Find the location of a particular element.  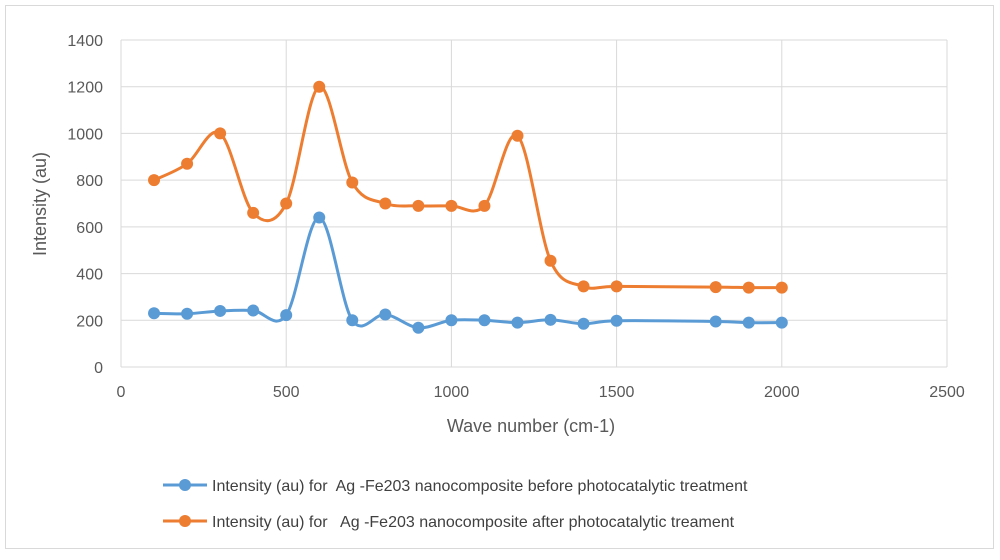

y-tick-label: 600 is located at coordinates (89, 228).